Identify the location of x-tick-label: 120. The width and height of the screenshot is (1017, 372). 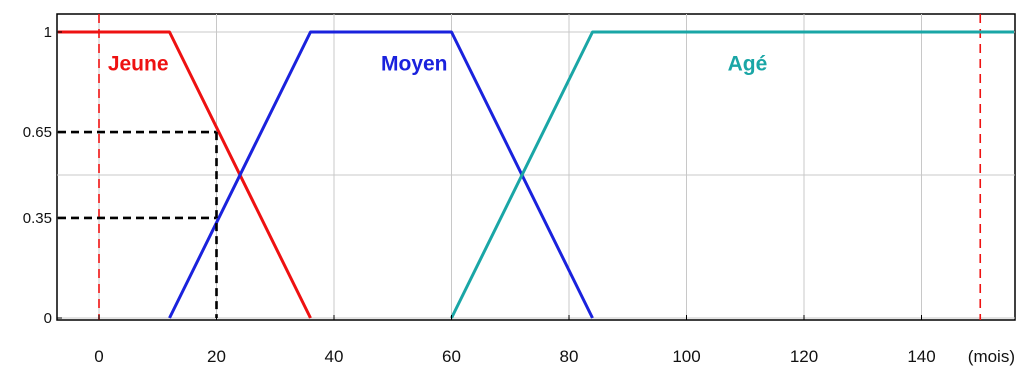
(804, 356).